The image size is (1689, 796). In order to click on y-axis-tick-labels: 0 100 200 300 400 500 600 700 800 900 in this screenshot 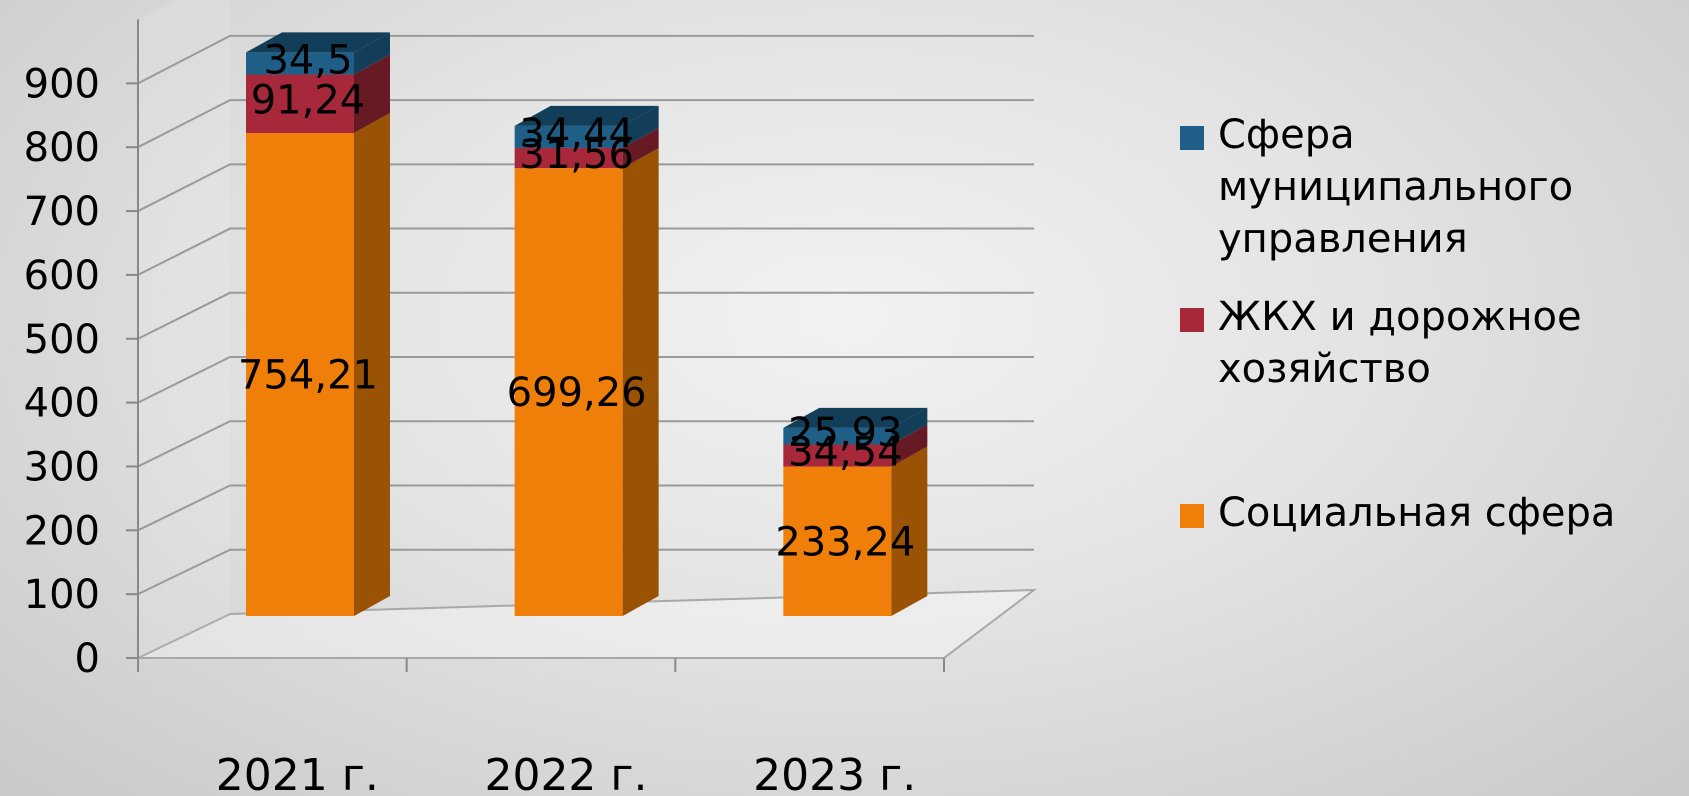, I will do `click(62, 371)`.